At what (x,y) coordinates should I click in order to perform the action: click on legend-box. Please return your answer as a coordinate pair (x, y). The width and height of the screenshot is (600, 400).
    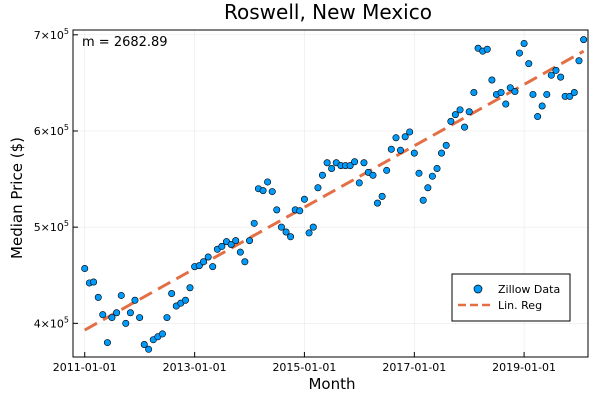
    Looking at the image, I should click on (511, 297).